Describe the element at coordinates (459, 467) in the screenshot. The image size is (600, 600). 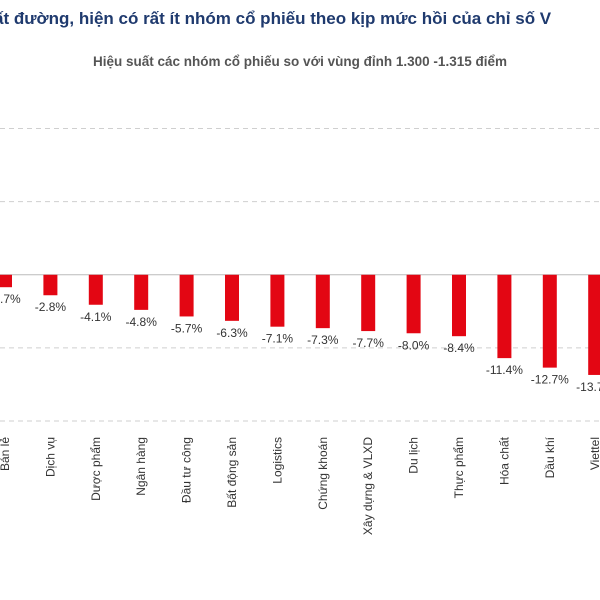
I see `x-tick-label: Thực phẩm` at that location.